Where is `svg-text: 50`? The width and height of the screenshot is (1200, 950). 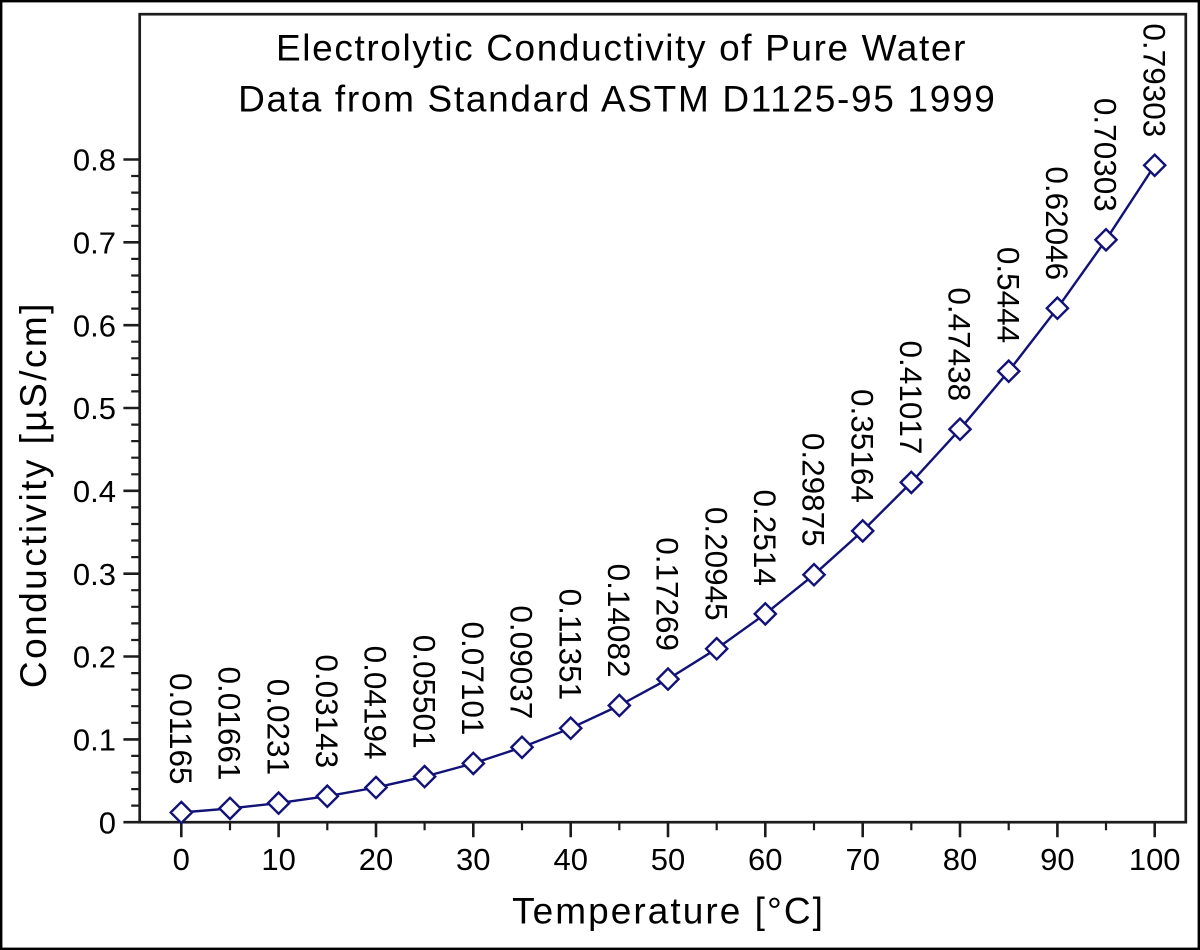 svg-text: 50 is located at coordinates (668, 859).